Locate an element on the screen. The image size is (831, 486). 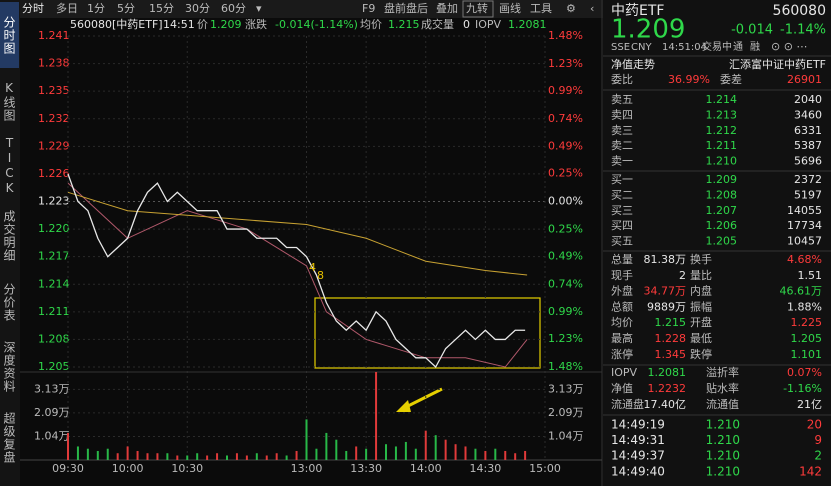
stat-label: IOPV is located at coordinates (624, 372).